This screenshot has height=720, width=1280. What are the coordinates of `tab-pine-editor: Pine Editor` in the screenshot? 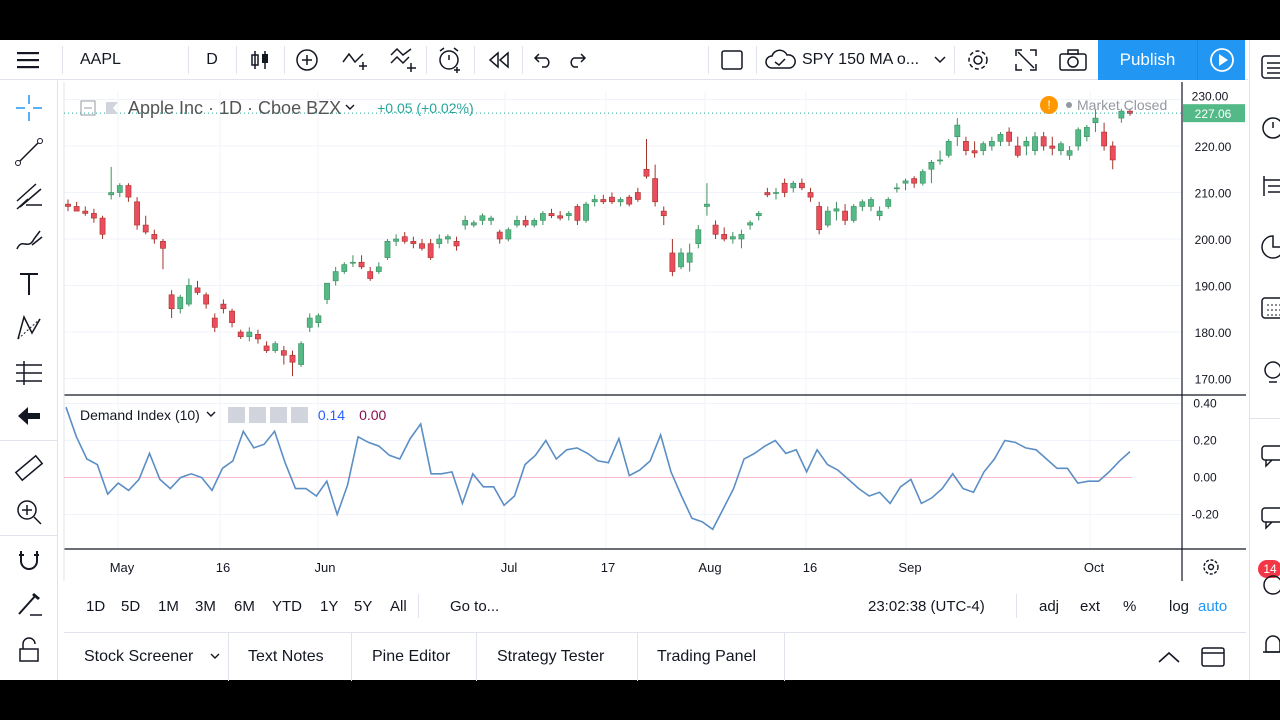 It's located at (411, 657).